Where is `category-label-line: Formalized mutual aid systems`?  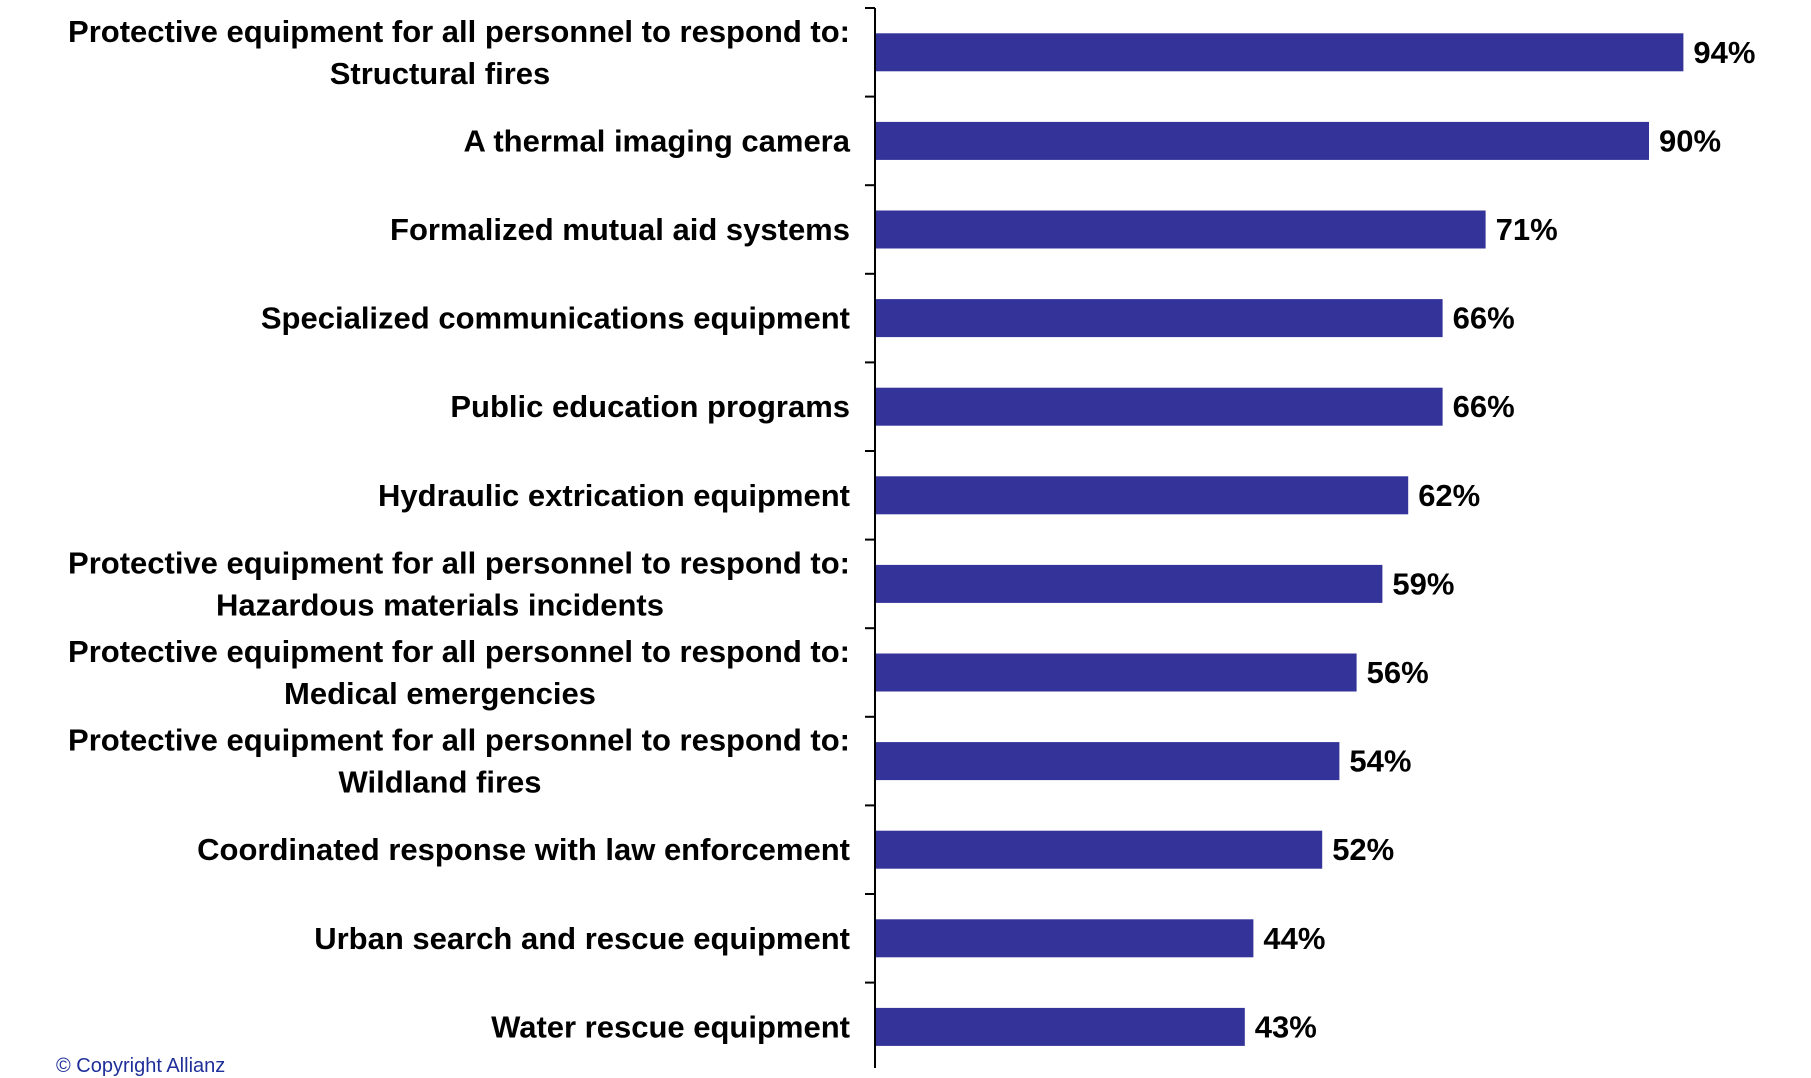 category-label-line: Formalized mutual aid systems is located at coordinates (620, 229).